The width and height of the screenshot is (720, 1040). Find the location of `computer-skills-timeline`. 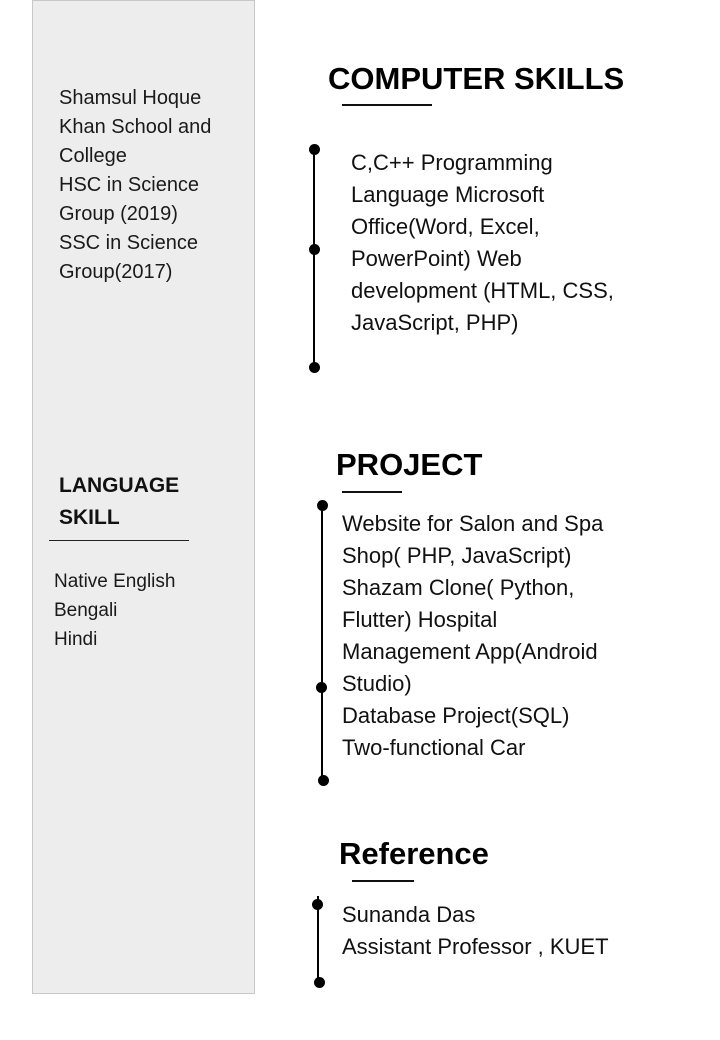

computer-skills-timeline is located at coordinates (314, 259).